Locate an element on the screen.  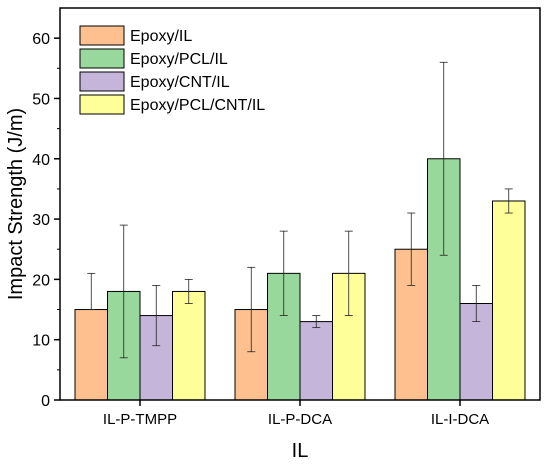
x-axis: IL-P-TMPP IL-P-DCA IL-I-DCA is located at coordinates (296, 414).